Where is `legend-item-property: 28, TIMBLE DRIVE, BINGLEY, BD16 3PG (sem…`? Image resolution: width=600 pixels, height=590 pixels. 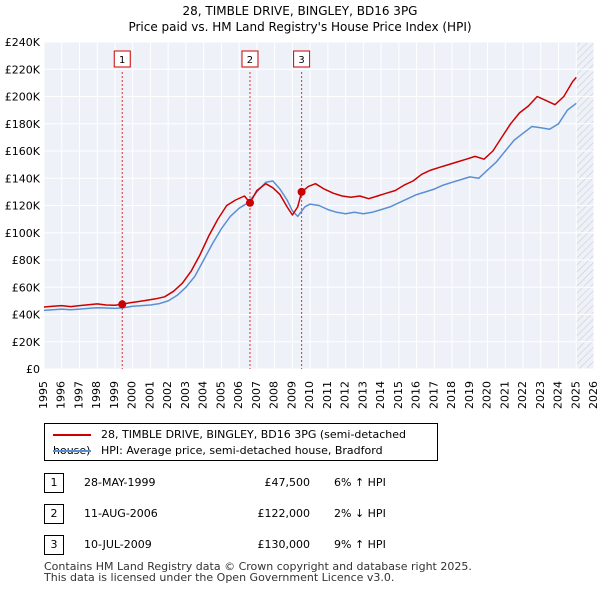
legend-item-property: 28, TIMBLE DRIVE, BINGLEY, BD16 3PG (sem… is located at coordinates (245, 442).